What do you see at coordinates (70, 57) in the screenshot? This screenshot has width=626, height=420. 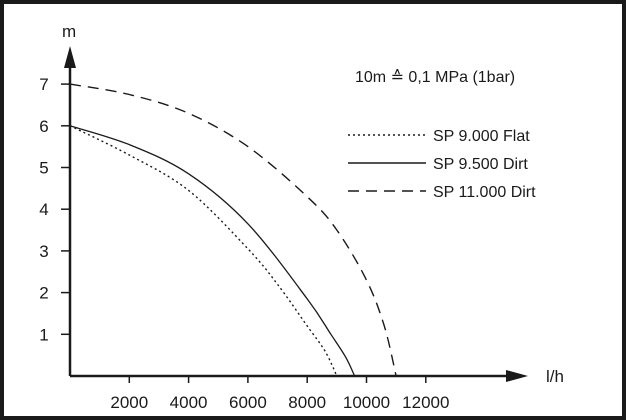 I see `y-axis-arrow` at bounding box center [70, 57].